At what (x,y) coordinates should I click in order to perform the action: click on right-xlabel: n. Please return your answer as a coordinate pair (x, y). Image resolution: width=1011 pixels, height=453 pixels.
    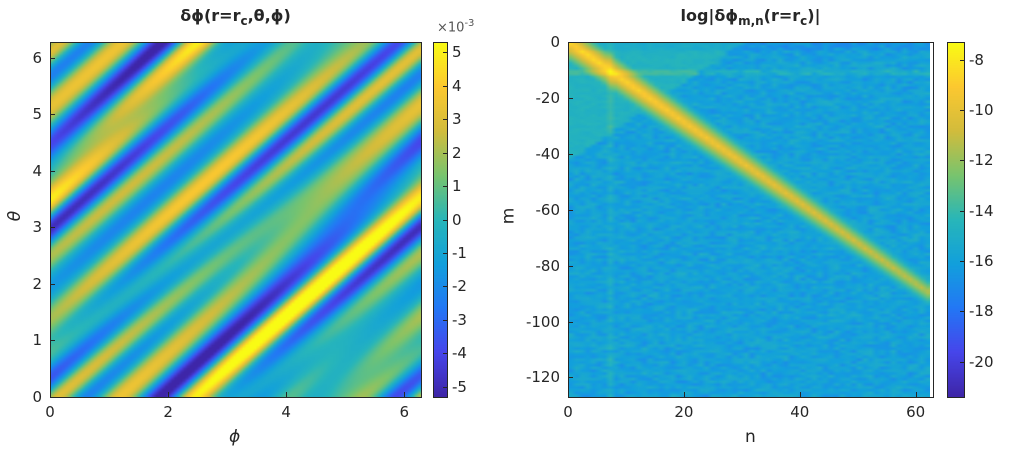
    Looking at the image, I should click on (750, 437).